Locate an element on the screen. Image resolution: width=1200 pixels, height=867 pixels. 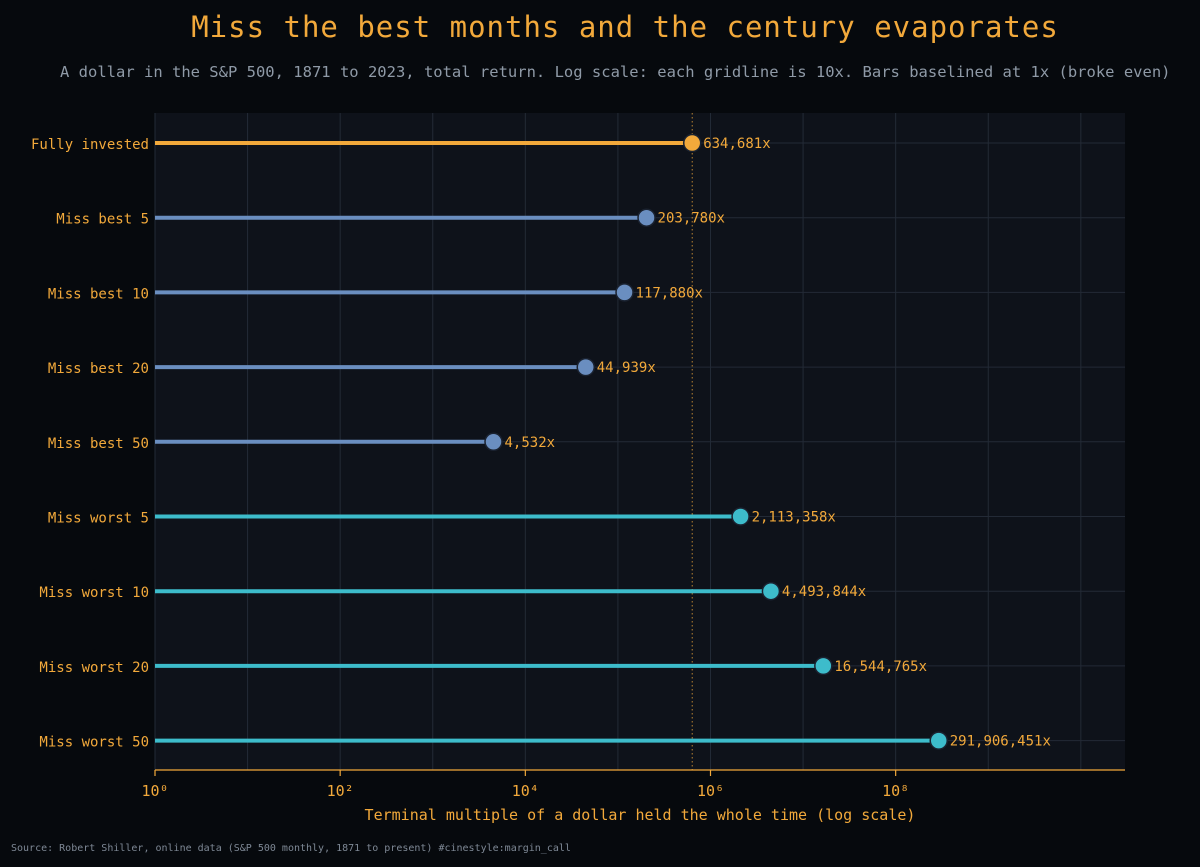
value-label: 634,681x is located at coordinates (736, 144).